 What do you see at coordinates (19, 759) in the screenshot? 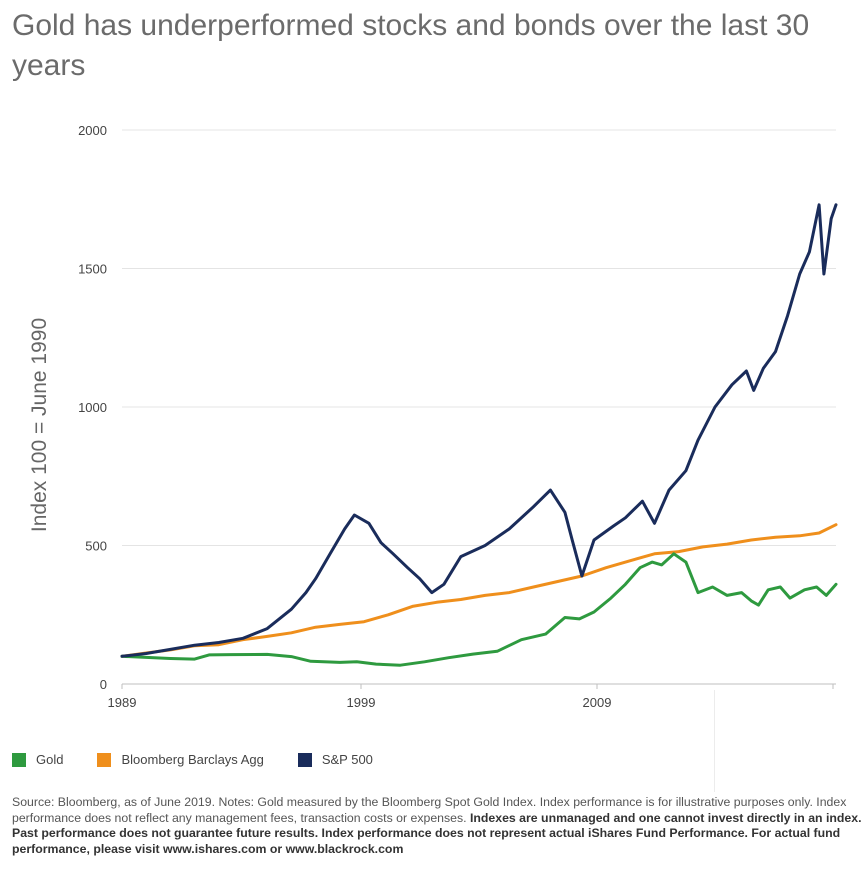
I see `legend-swatch-gold` at bounding box center [19, 759].